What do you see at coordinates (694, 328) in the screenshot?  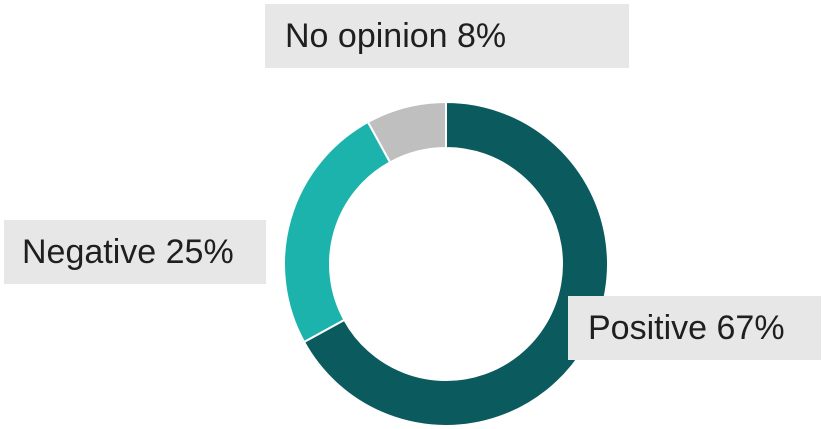 I see `data-label-positive: Positive 67%` at bounding box center [694, 328].